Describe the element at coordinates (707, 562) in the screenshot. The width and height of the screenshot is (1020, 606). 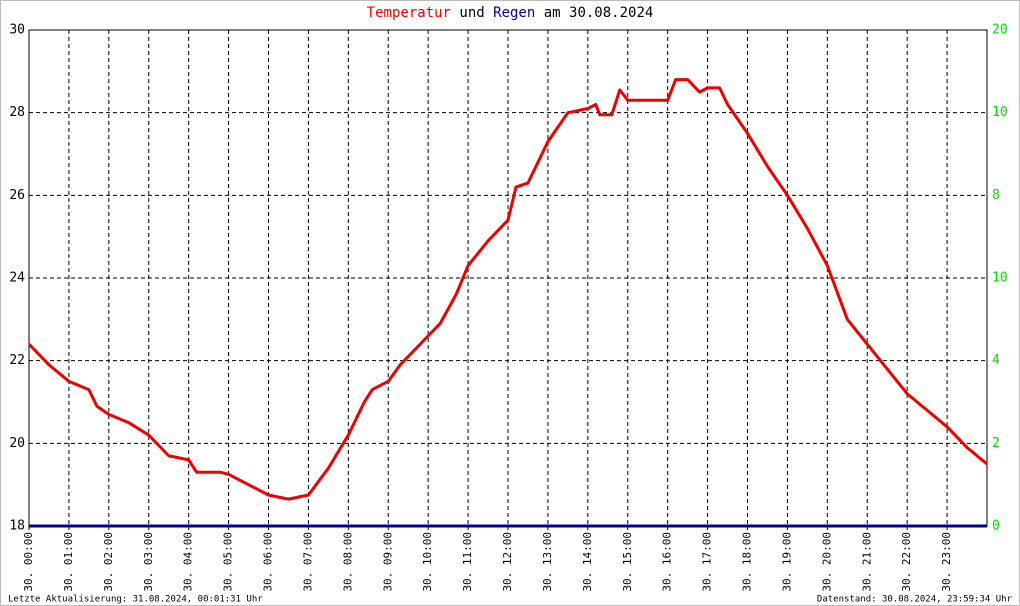
I see `x-tick-label: 30. 17:00` at that location.